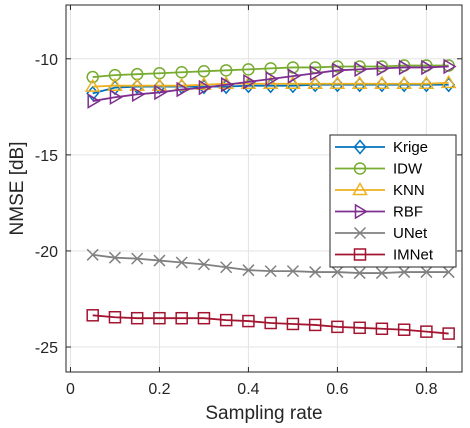 The height and width of the screenshot is (428, 470). What do you see at coordinates (361, 211) in the screenshot?
I see `legend-marker-rbf` at bounding box center [361, 211].